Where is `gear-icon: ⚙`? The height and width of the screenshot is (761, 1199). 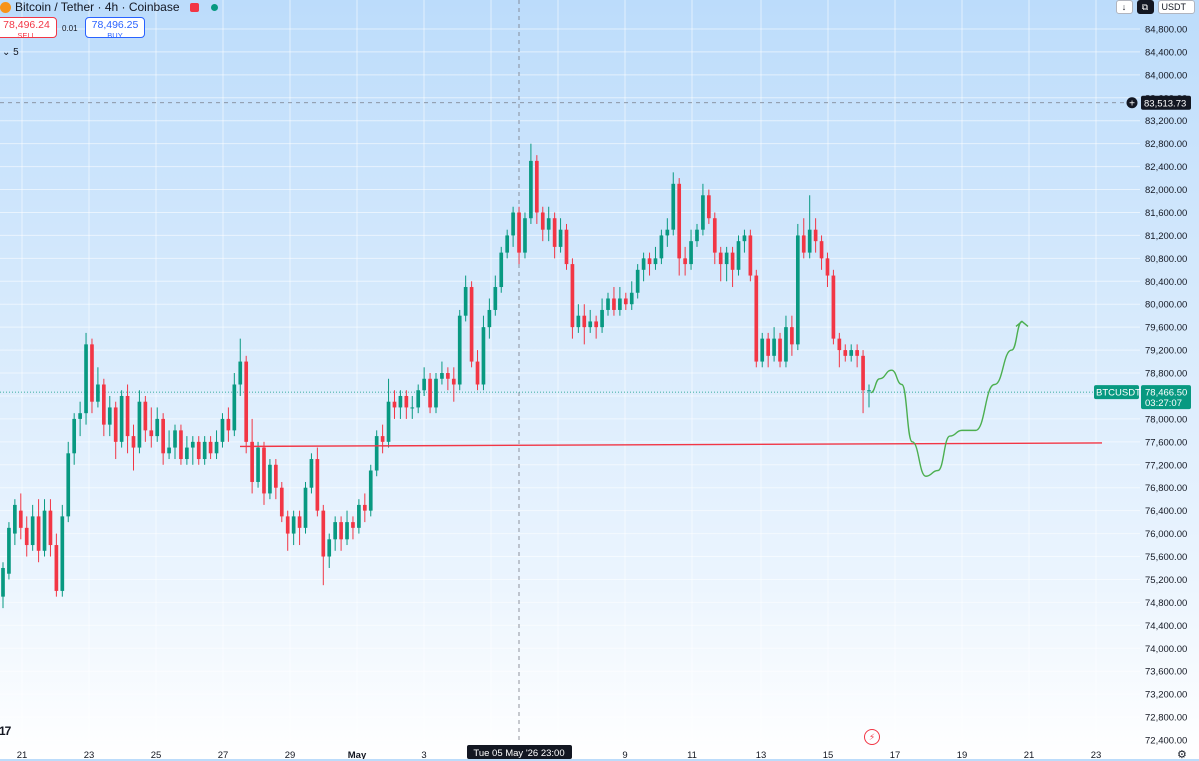
gear-icon: ⚙ is located at coordinates (1182, 755).